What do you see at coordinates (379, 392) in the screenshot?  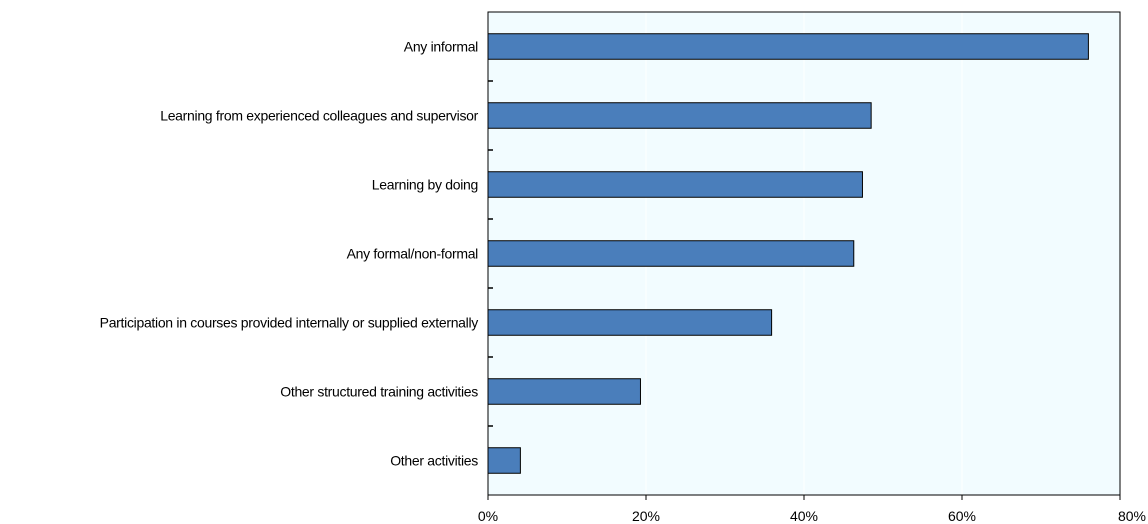 I see `category-label: Other structured training activities` at bounding box center [379, 392].